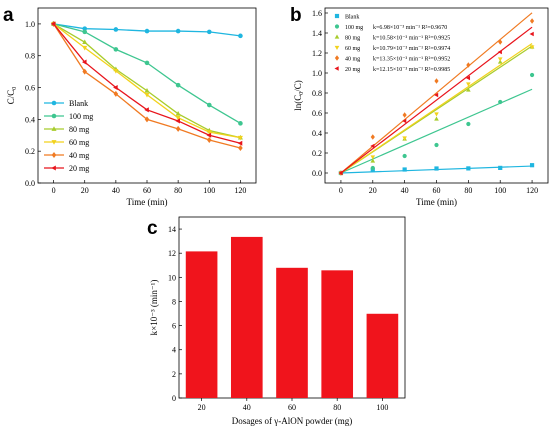 This screenshot has height=431, width=550. What do you see at coordinates (436, 202) in the screenshot?
I see `panel-b-x-axis-label: Time (min)` at bounding box center [436, 202].